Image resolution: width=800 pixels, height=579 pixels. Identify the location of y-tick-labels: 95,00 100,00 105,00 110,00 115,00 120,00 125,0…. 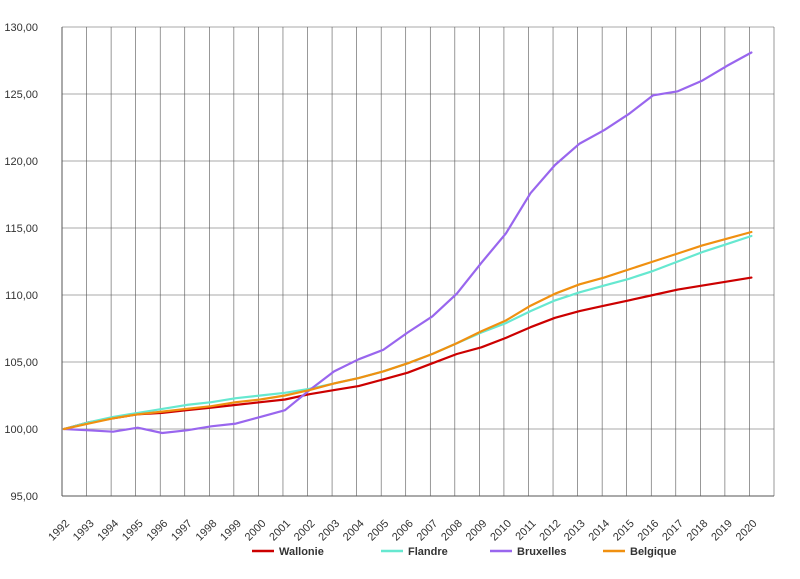
(21, 262).